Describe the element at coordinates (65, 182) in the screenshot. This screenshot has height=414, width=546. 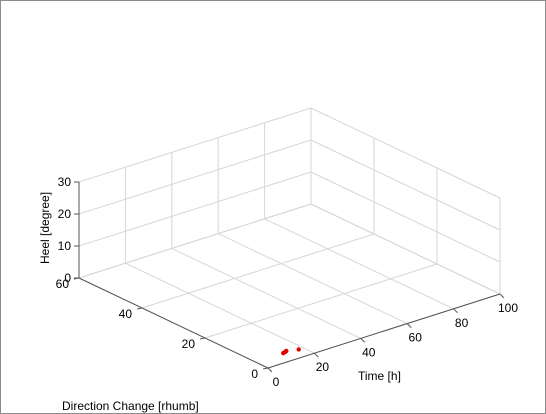
I see `z-tick-label: 30` at that location.